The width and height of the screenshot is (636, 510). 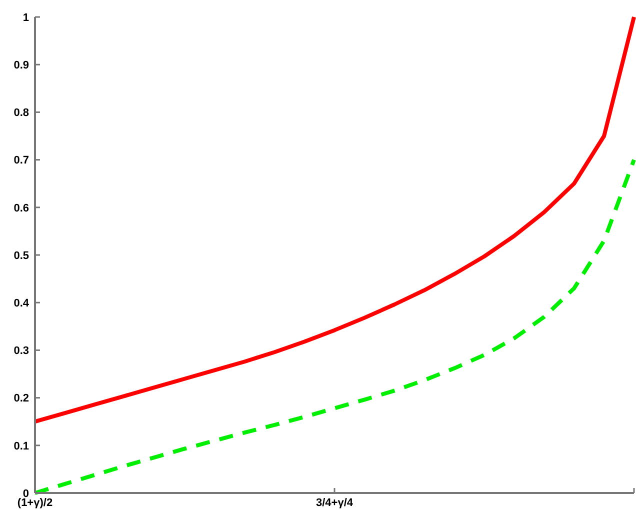 What do you see at coordinates (21, 113) in the screenshot?
I see `y-tick-label: 0.8` at bounding box center [21, 113].